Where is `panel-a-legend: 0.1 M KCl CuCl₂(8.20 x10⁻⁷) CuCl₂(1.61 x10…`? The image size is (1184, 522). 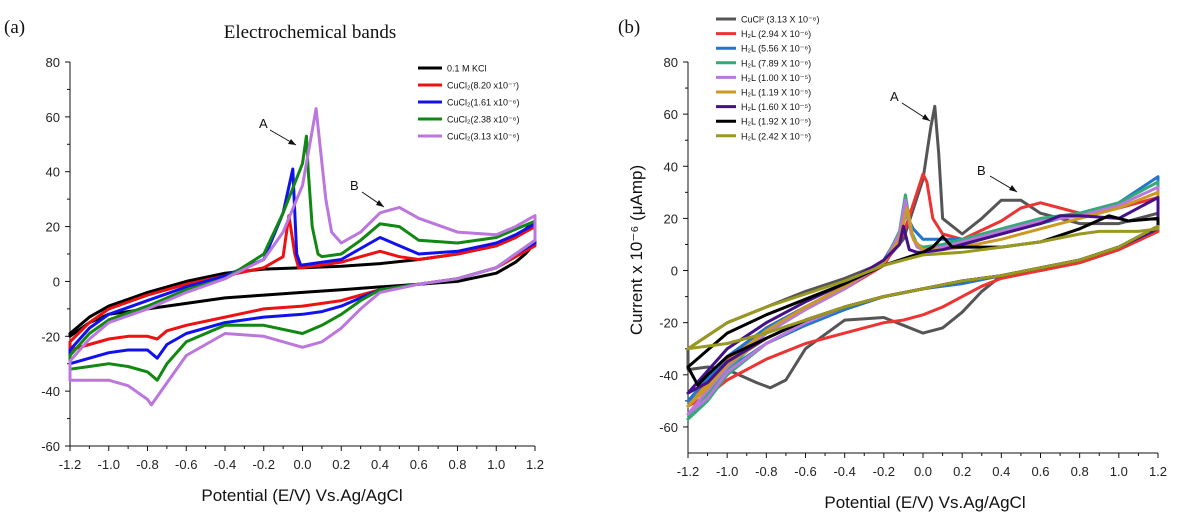
panel-a-legend: 0.1 M KCl CuCl₂(8.20 x10⁻⁷) CuCl₂(1.61 x10… is located at coordinates (468, 103).